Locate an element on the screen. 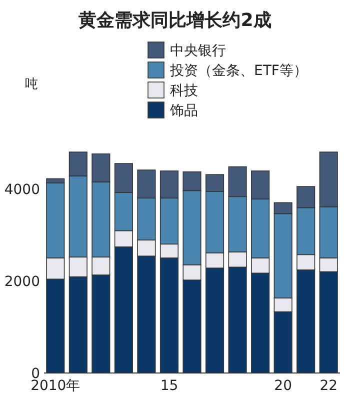 This screenshot has height=405, width=350. x-tick-label: 20 is located at coordinates (283, 386).